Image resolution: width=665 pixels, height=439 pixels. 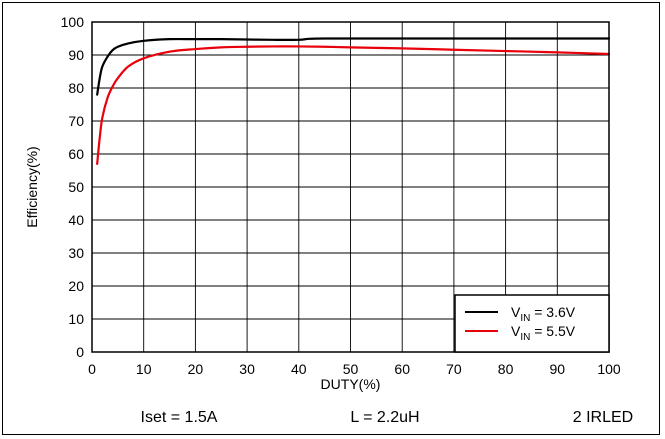 I want to click on x-tick-label-70: 70, so click(x=454, y=369).